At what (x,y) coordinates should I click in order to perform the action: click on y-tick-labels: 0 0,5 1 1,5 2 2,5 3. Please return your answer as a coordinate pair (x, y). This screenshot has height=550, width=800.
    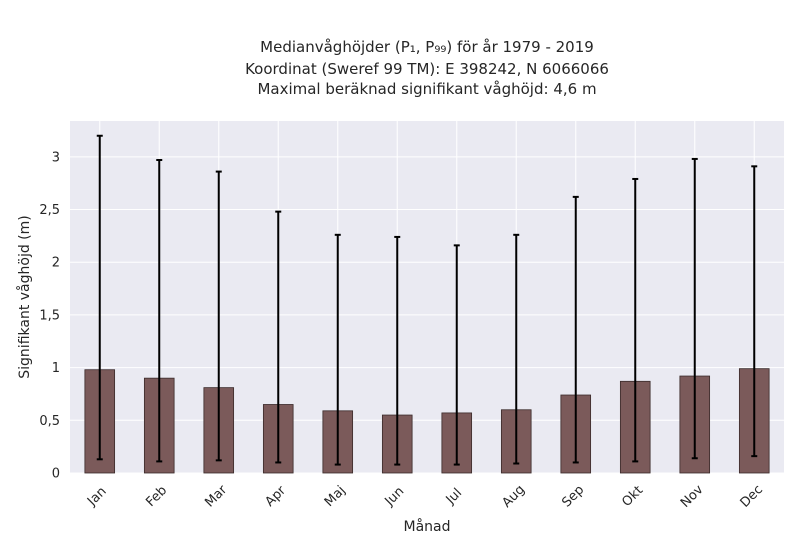
    Looking at the image, I should click on (49, 315).